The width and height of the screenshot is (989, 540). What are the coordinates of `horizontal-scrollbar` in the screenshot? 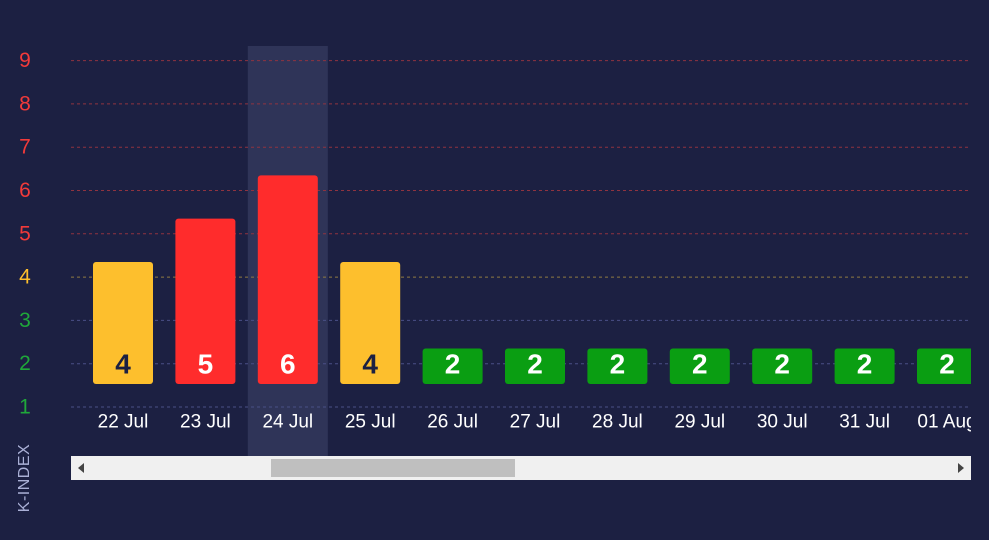 It's located at (521, 468).